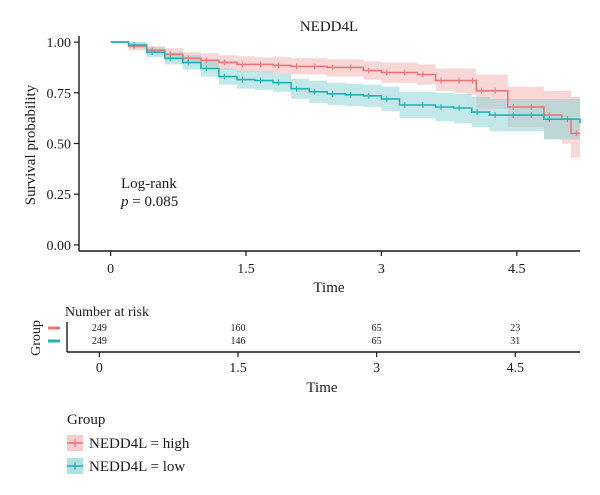 The height and width of the screenshot is (495, 600). Describe the element at coordinates (99, 368) in the screenshot. I see `risk-x-tick-label: 0` at that location.